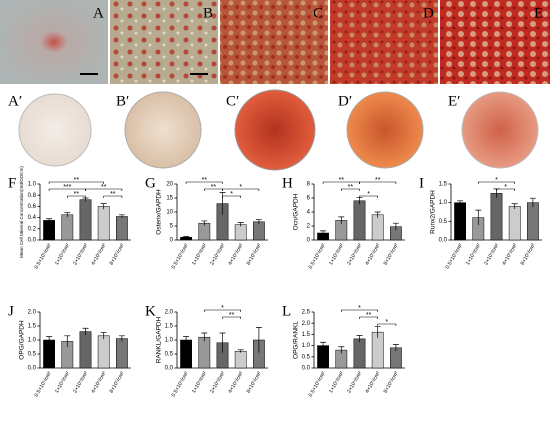 Image resolution: width=550 pixels, height=430 pixels. Describe the element at coordinates (286, 311) in the screenshot. I see `panel-label: L` at that location.